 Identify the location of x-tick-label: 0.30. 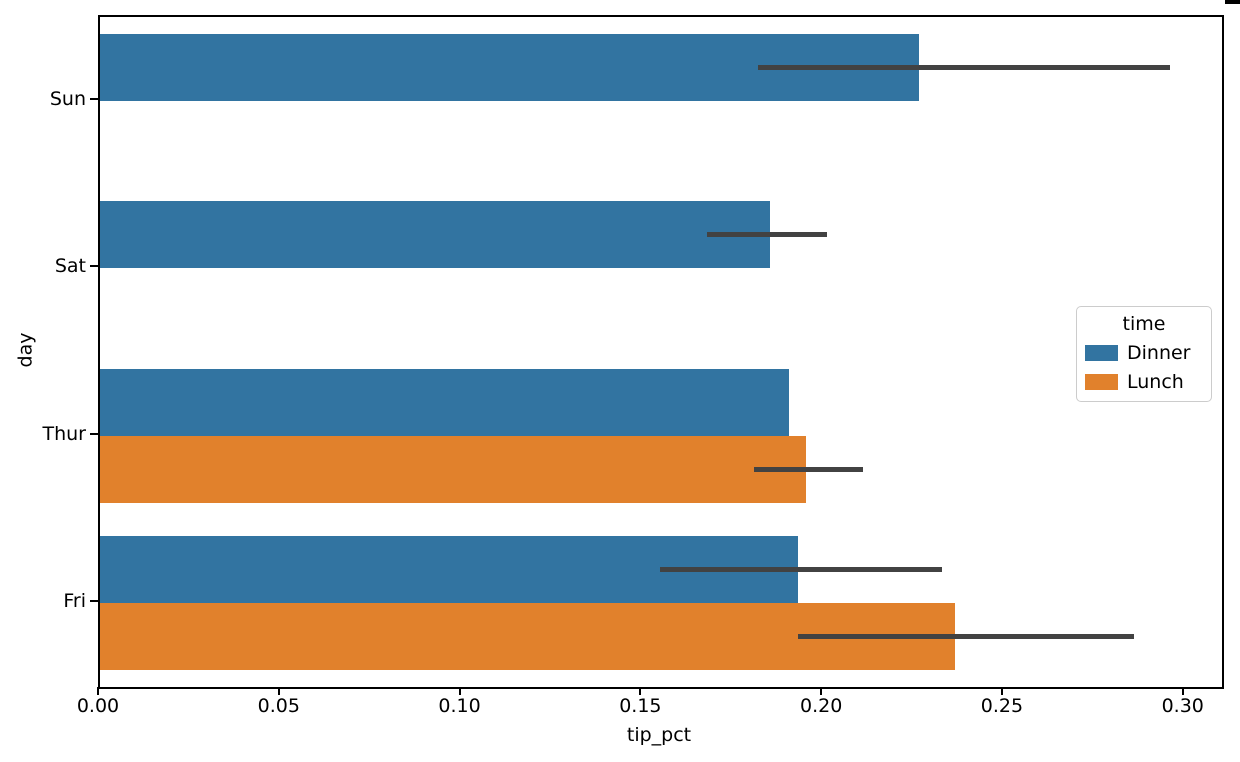
(1182, 706).